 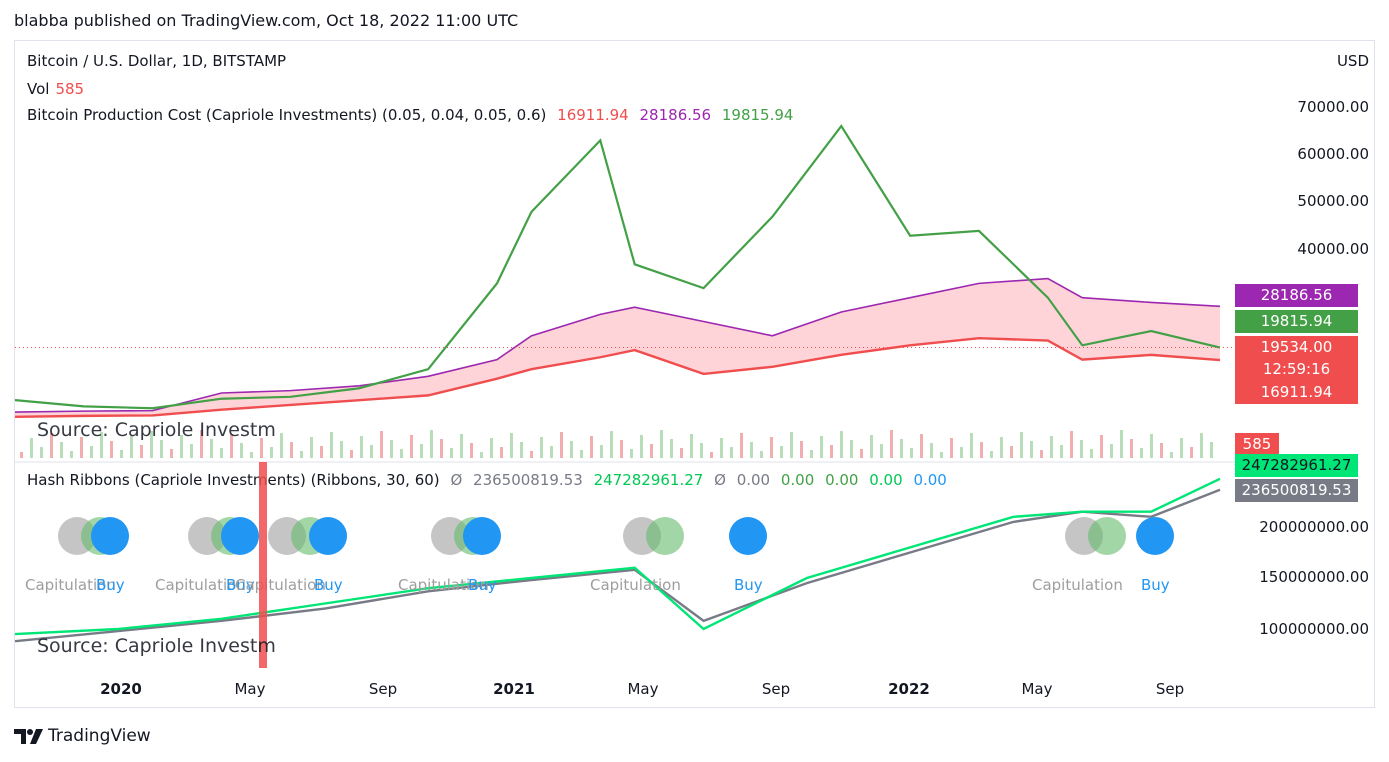 I want to click on time-tick-sep-2022: Sep, so click(x=1170, y=689).